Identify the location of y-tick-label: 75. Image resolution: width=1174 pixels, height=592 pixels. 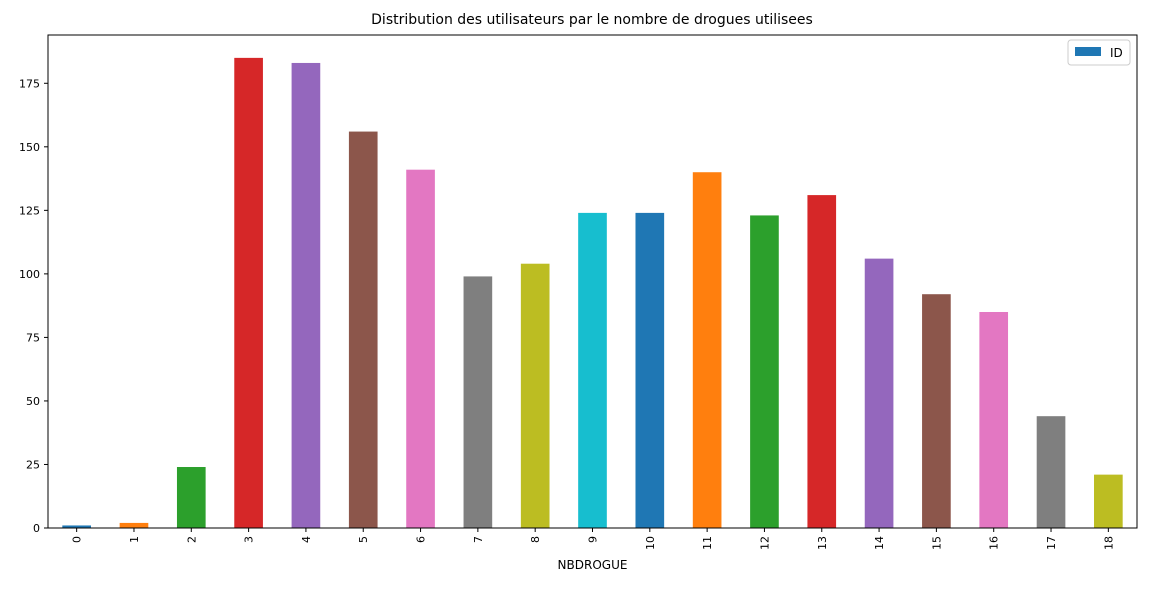
(33, 337).